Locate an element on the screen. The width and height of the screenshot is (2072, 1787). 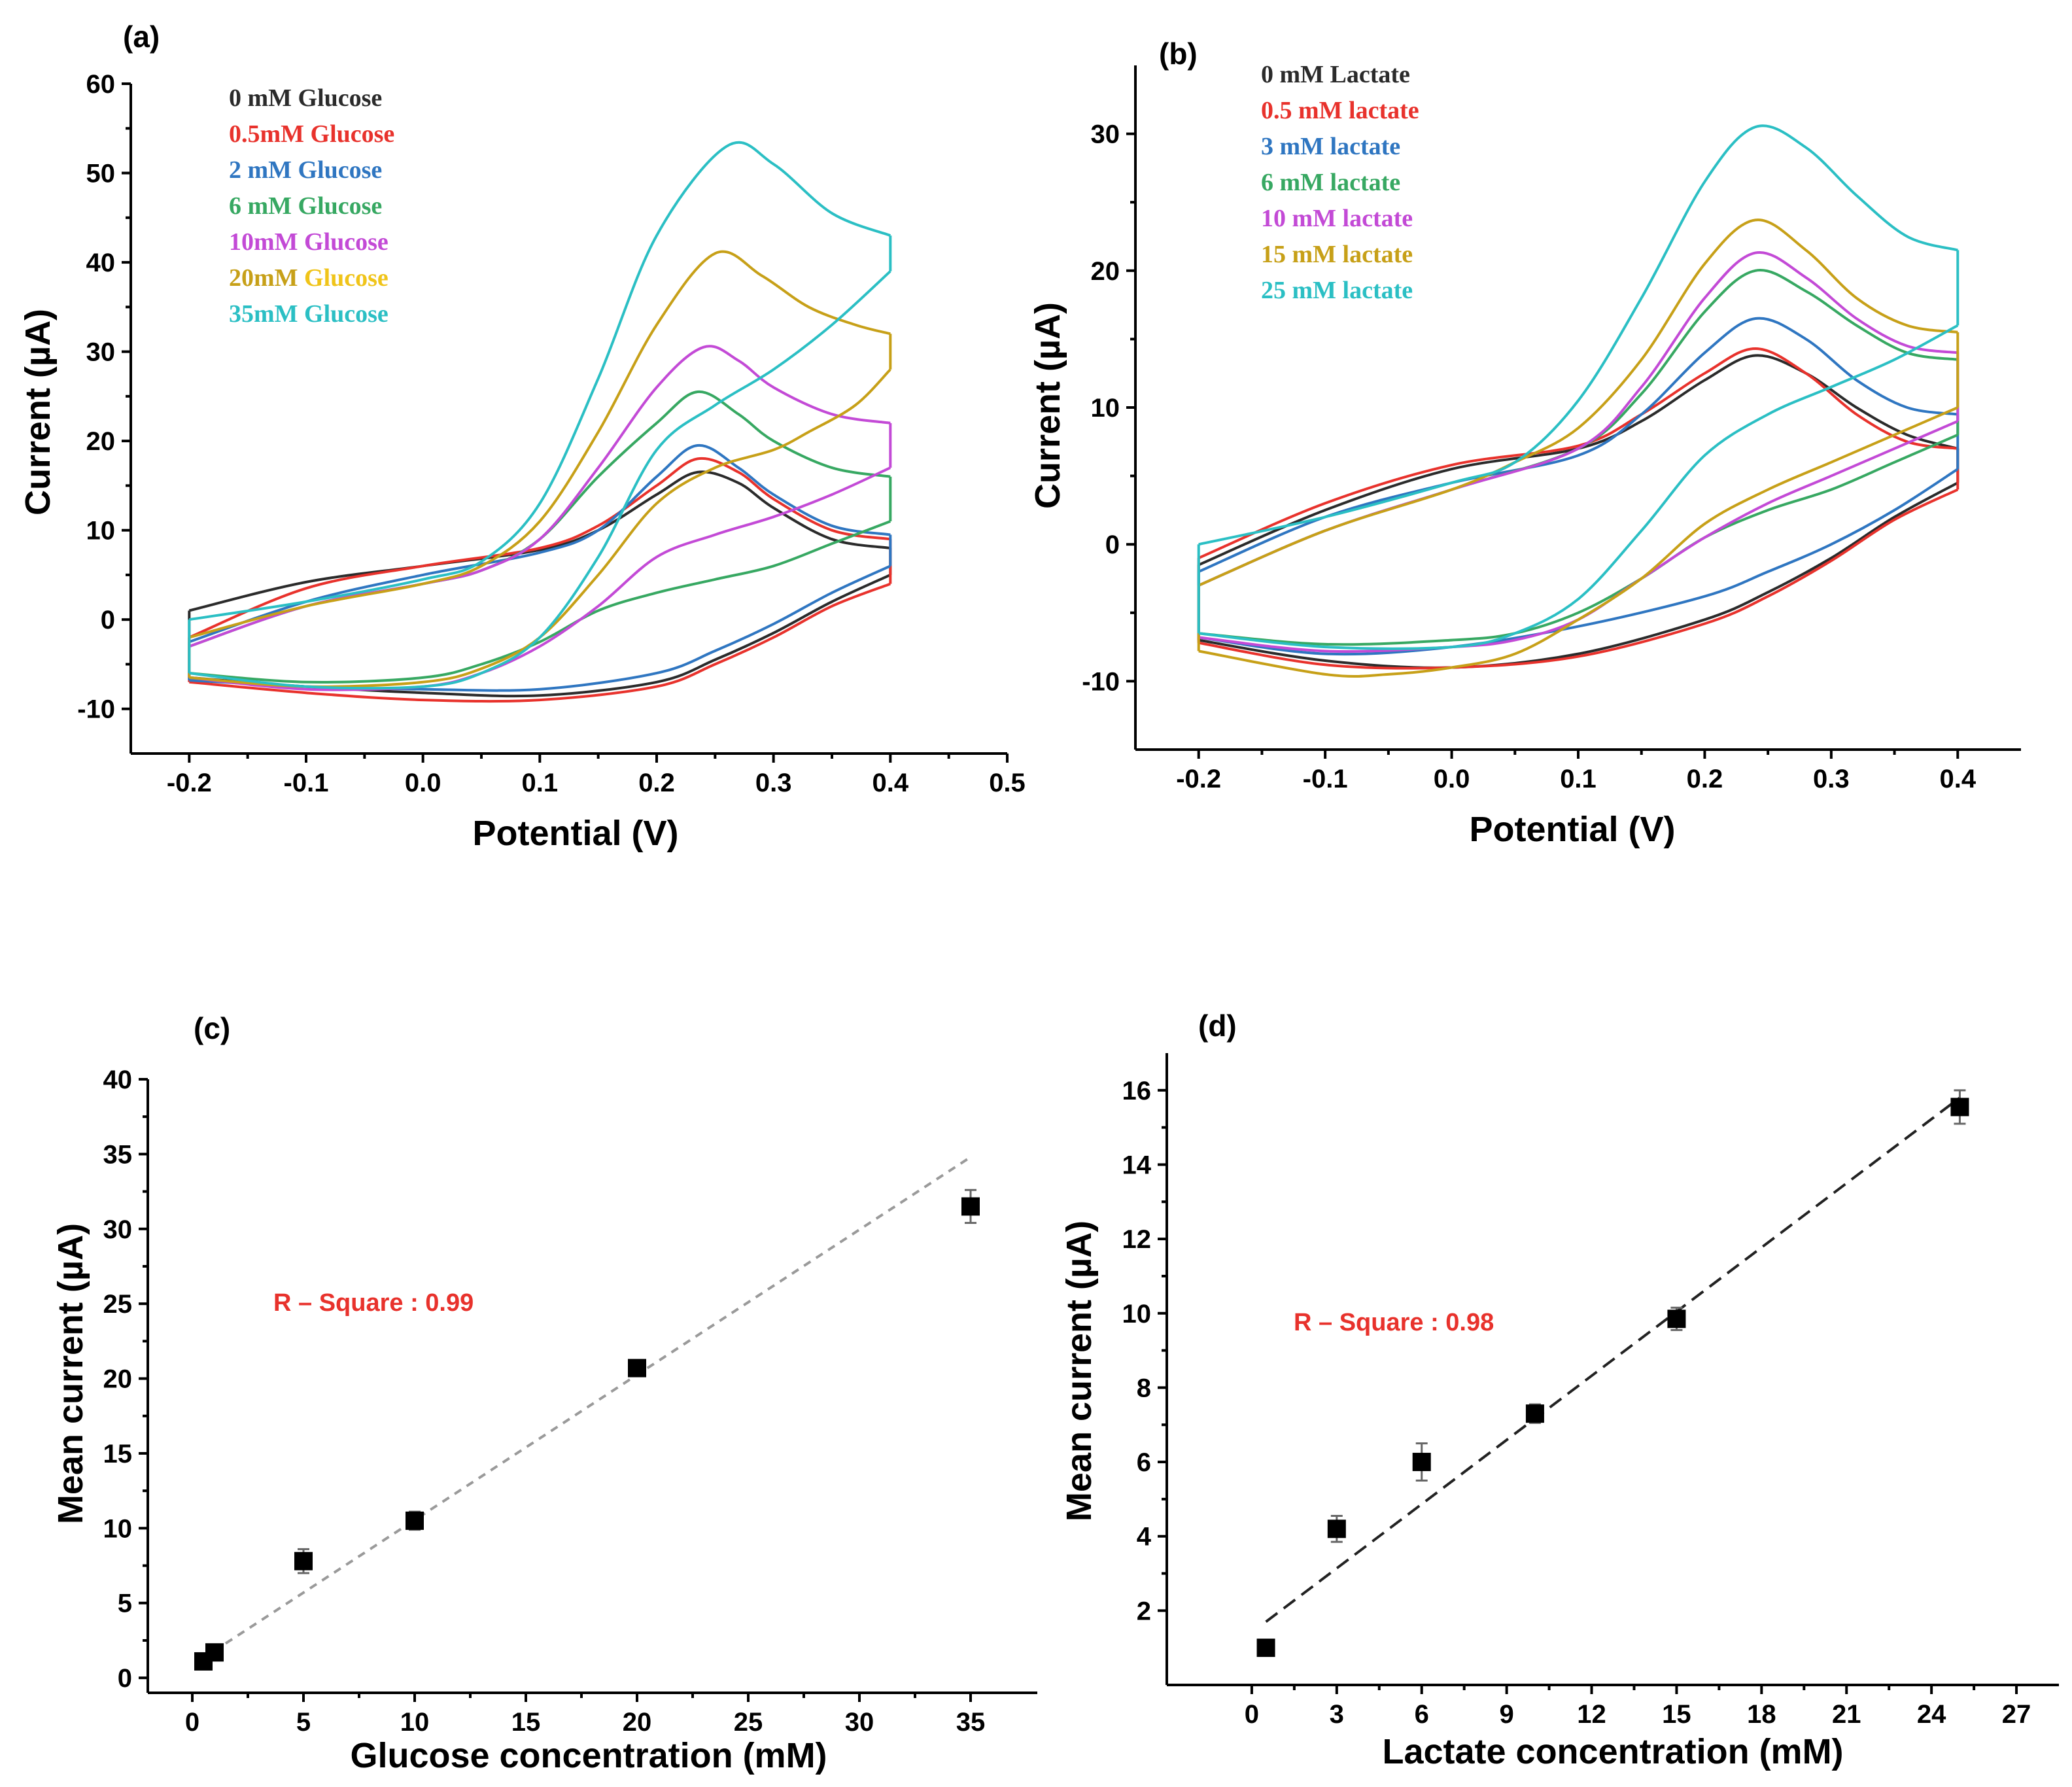
legend-entry: 20mM Glucose is located at coordinates (309, 278).